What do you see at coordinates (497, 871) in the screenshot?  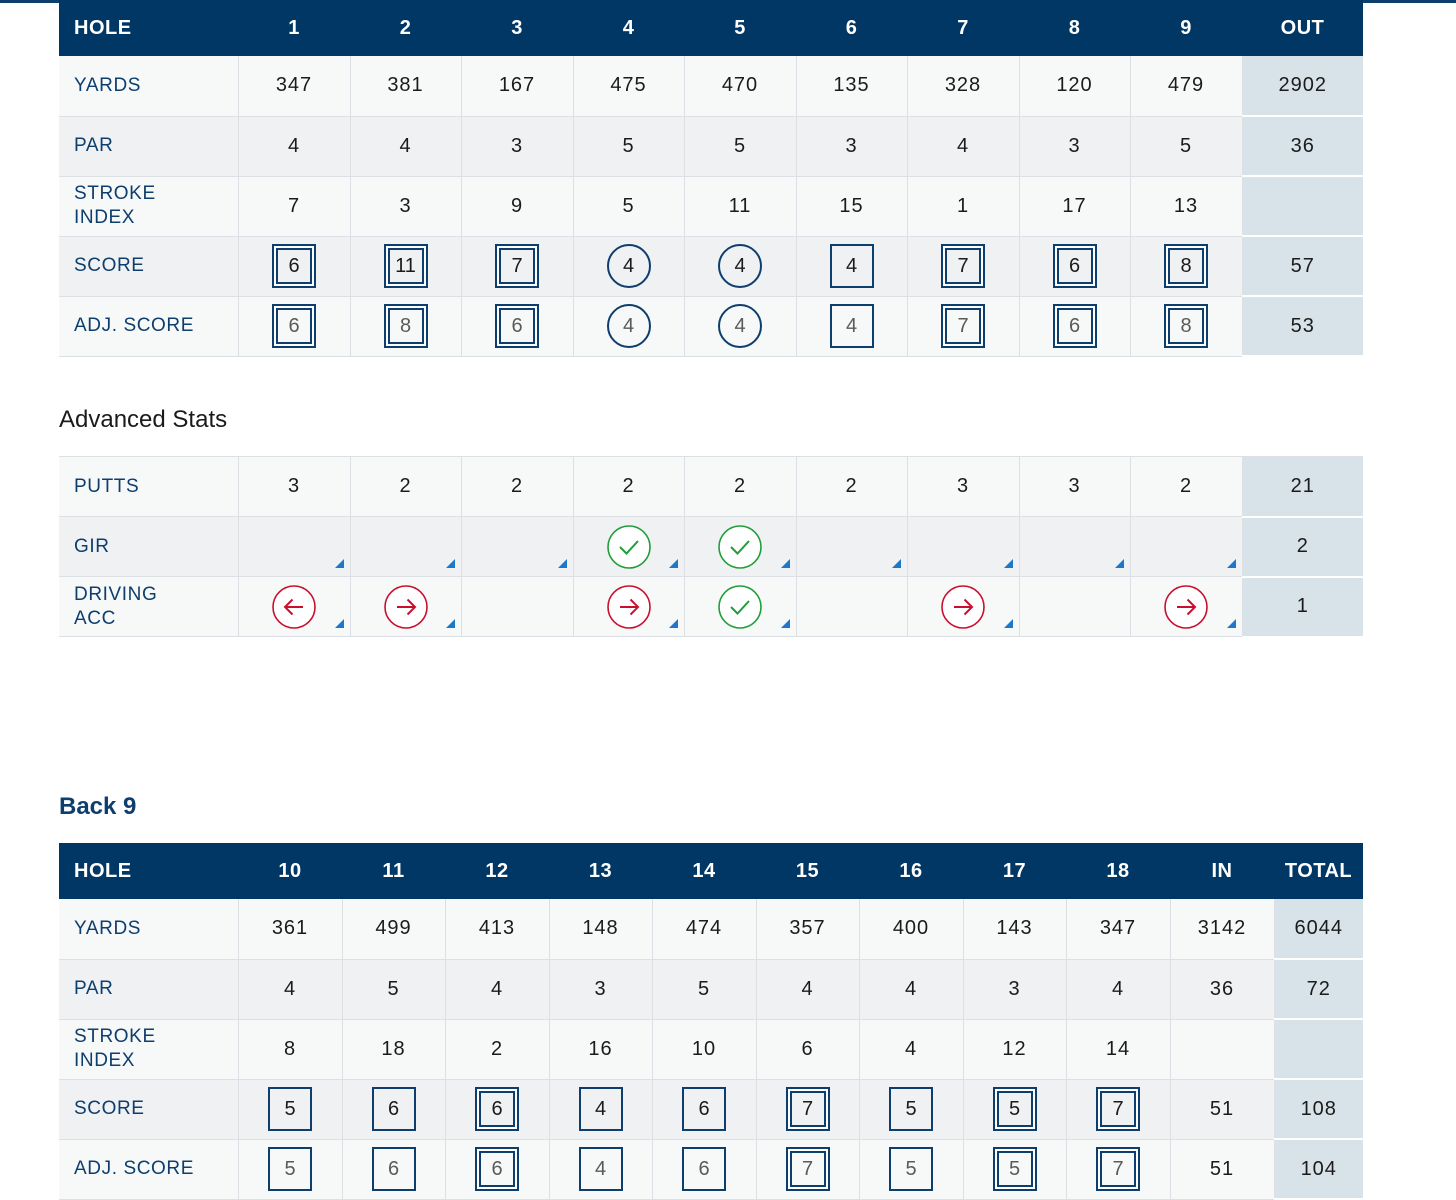 I see `hole-header-cell: 12` at bounding box center [497, 871].